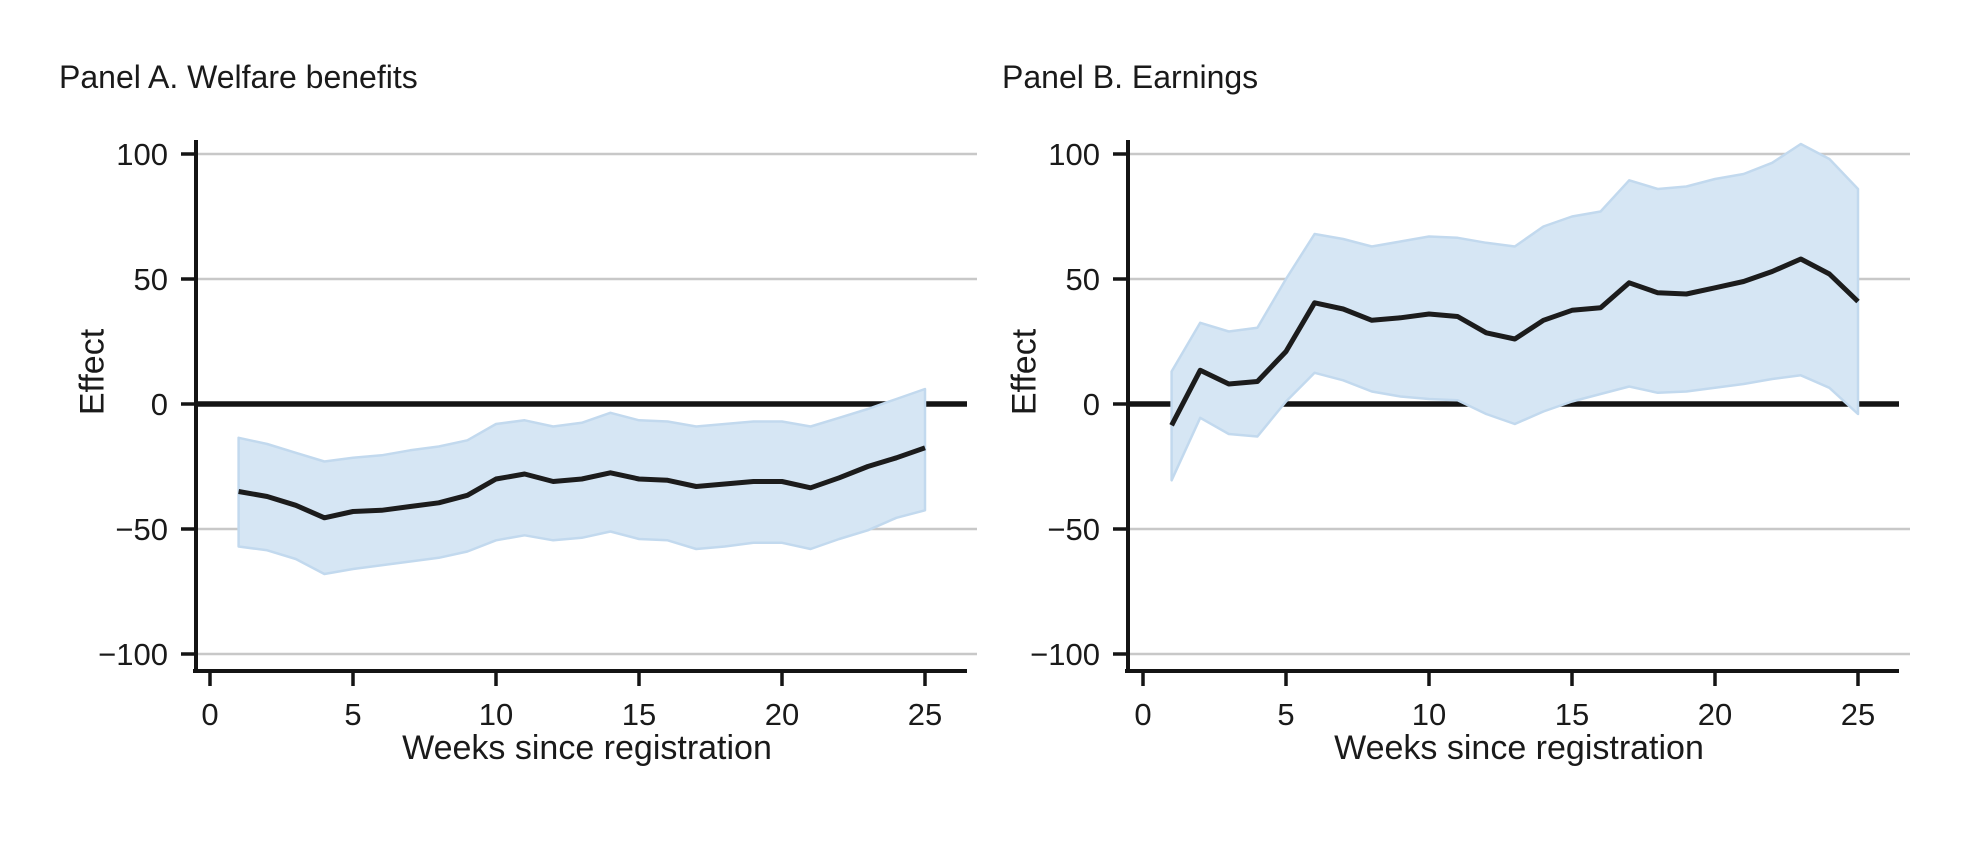 This screenshot has width=1978, height=846. Describe the element at coordinates (587, 748) in the screenshot. I see `panel-a-x-axis-title: Weeks since registration` at that location.